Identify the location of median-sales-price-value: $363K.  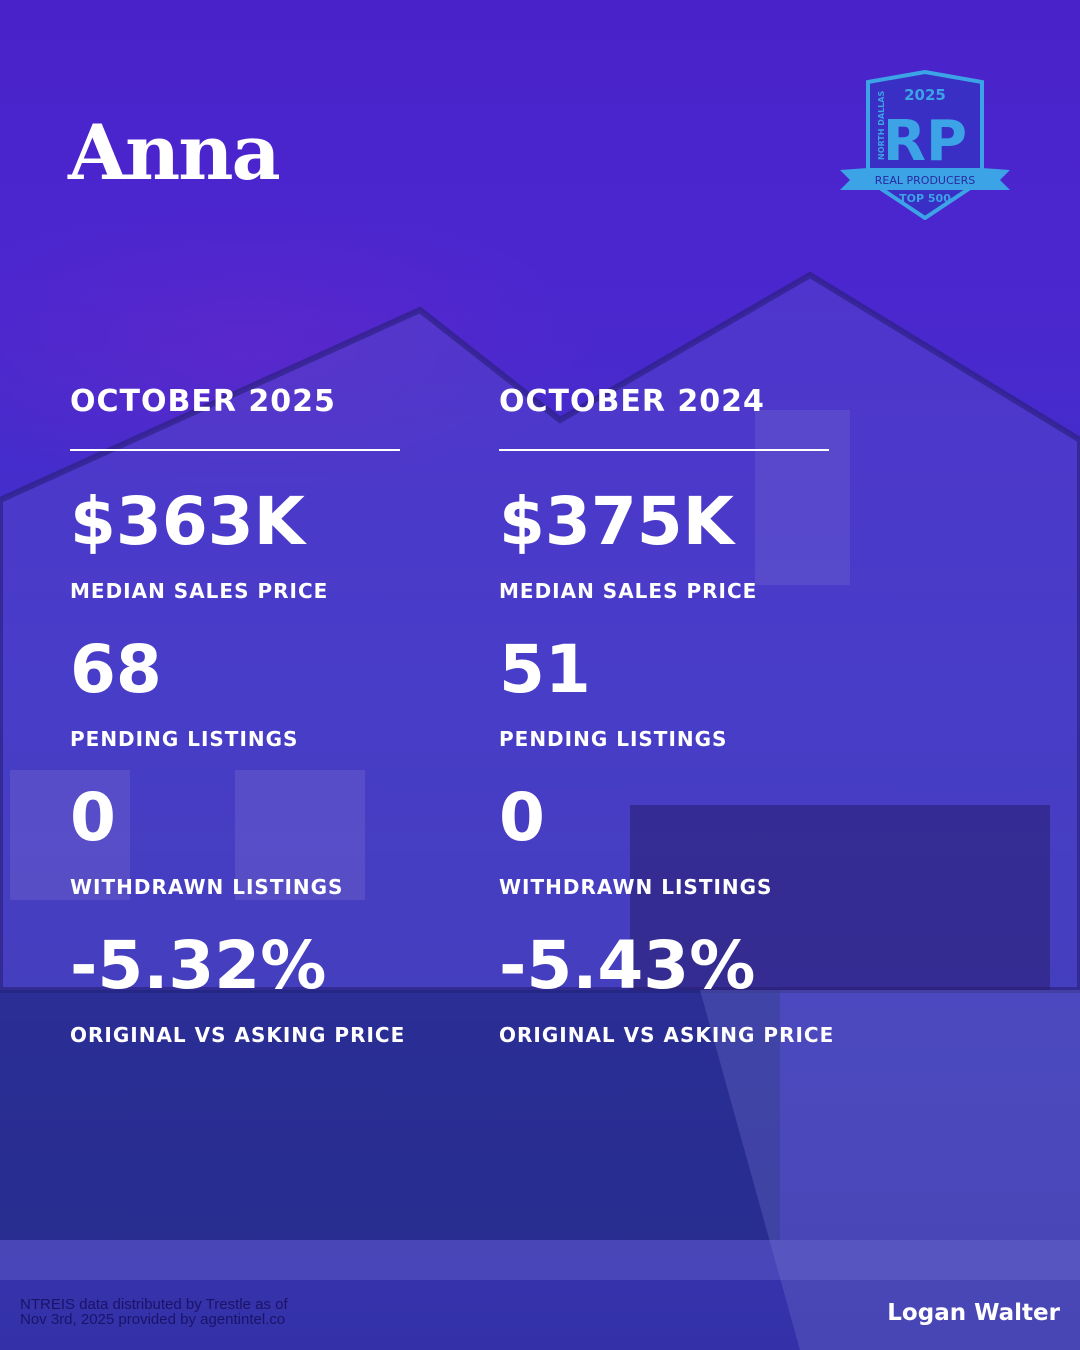
(187, 521).